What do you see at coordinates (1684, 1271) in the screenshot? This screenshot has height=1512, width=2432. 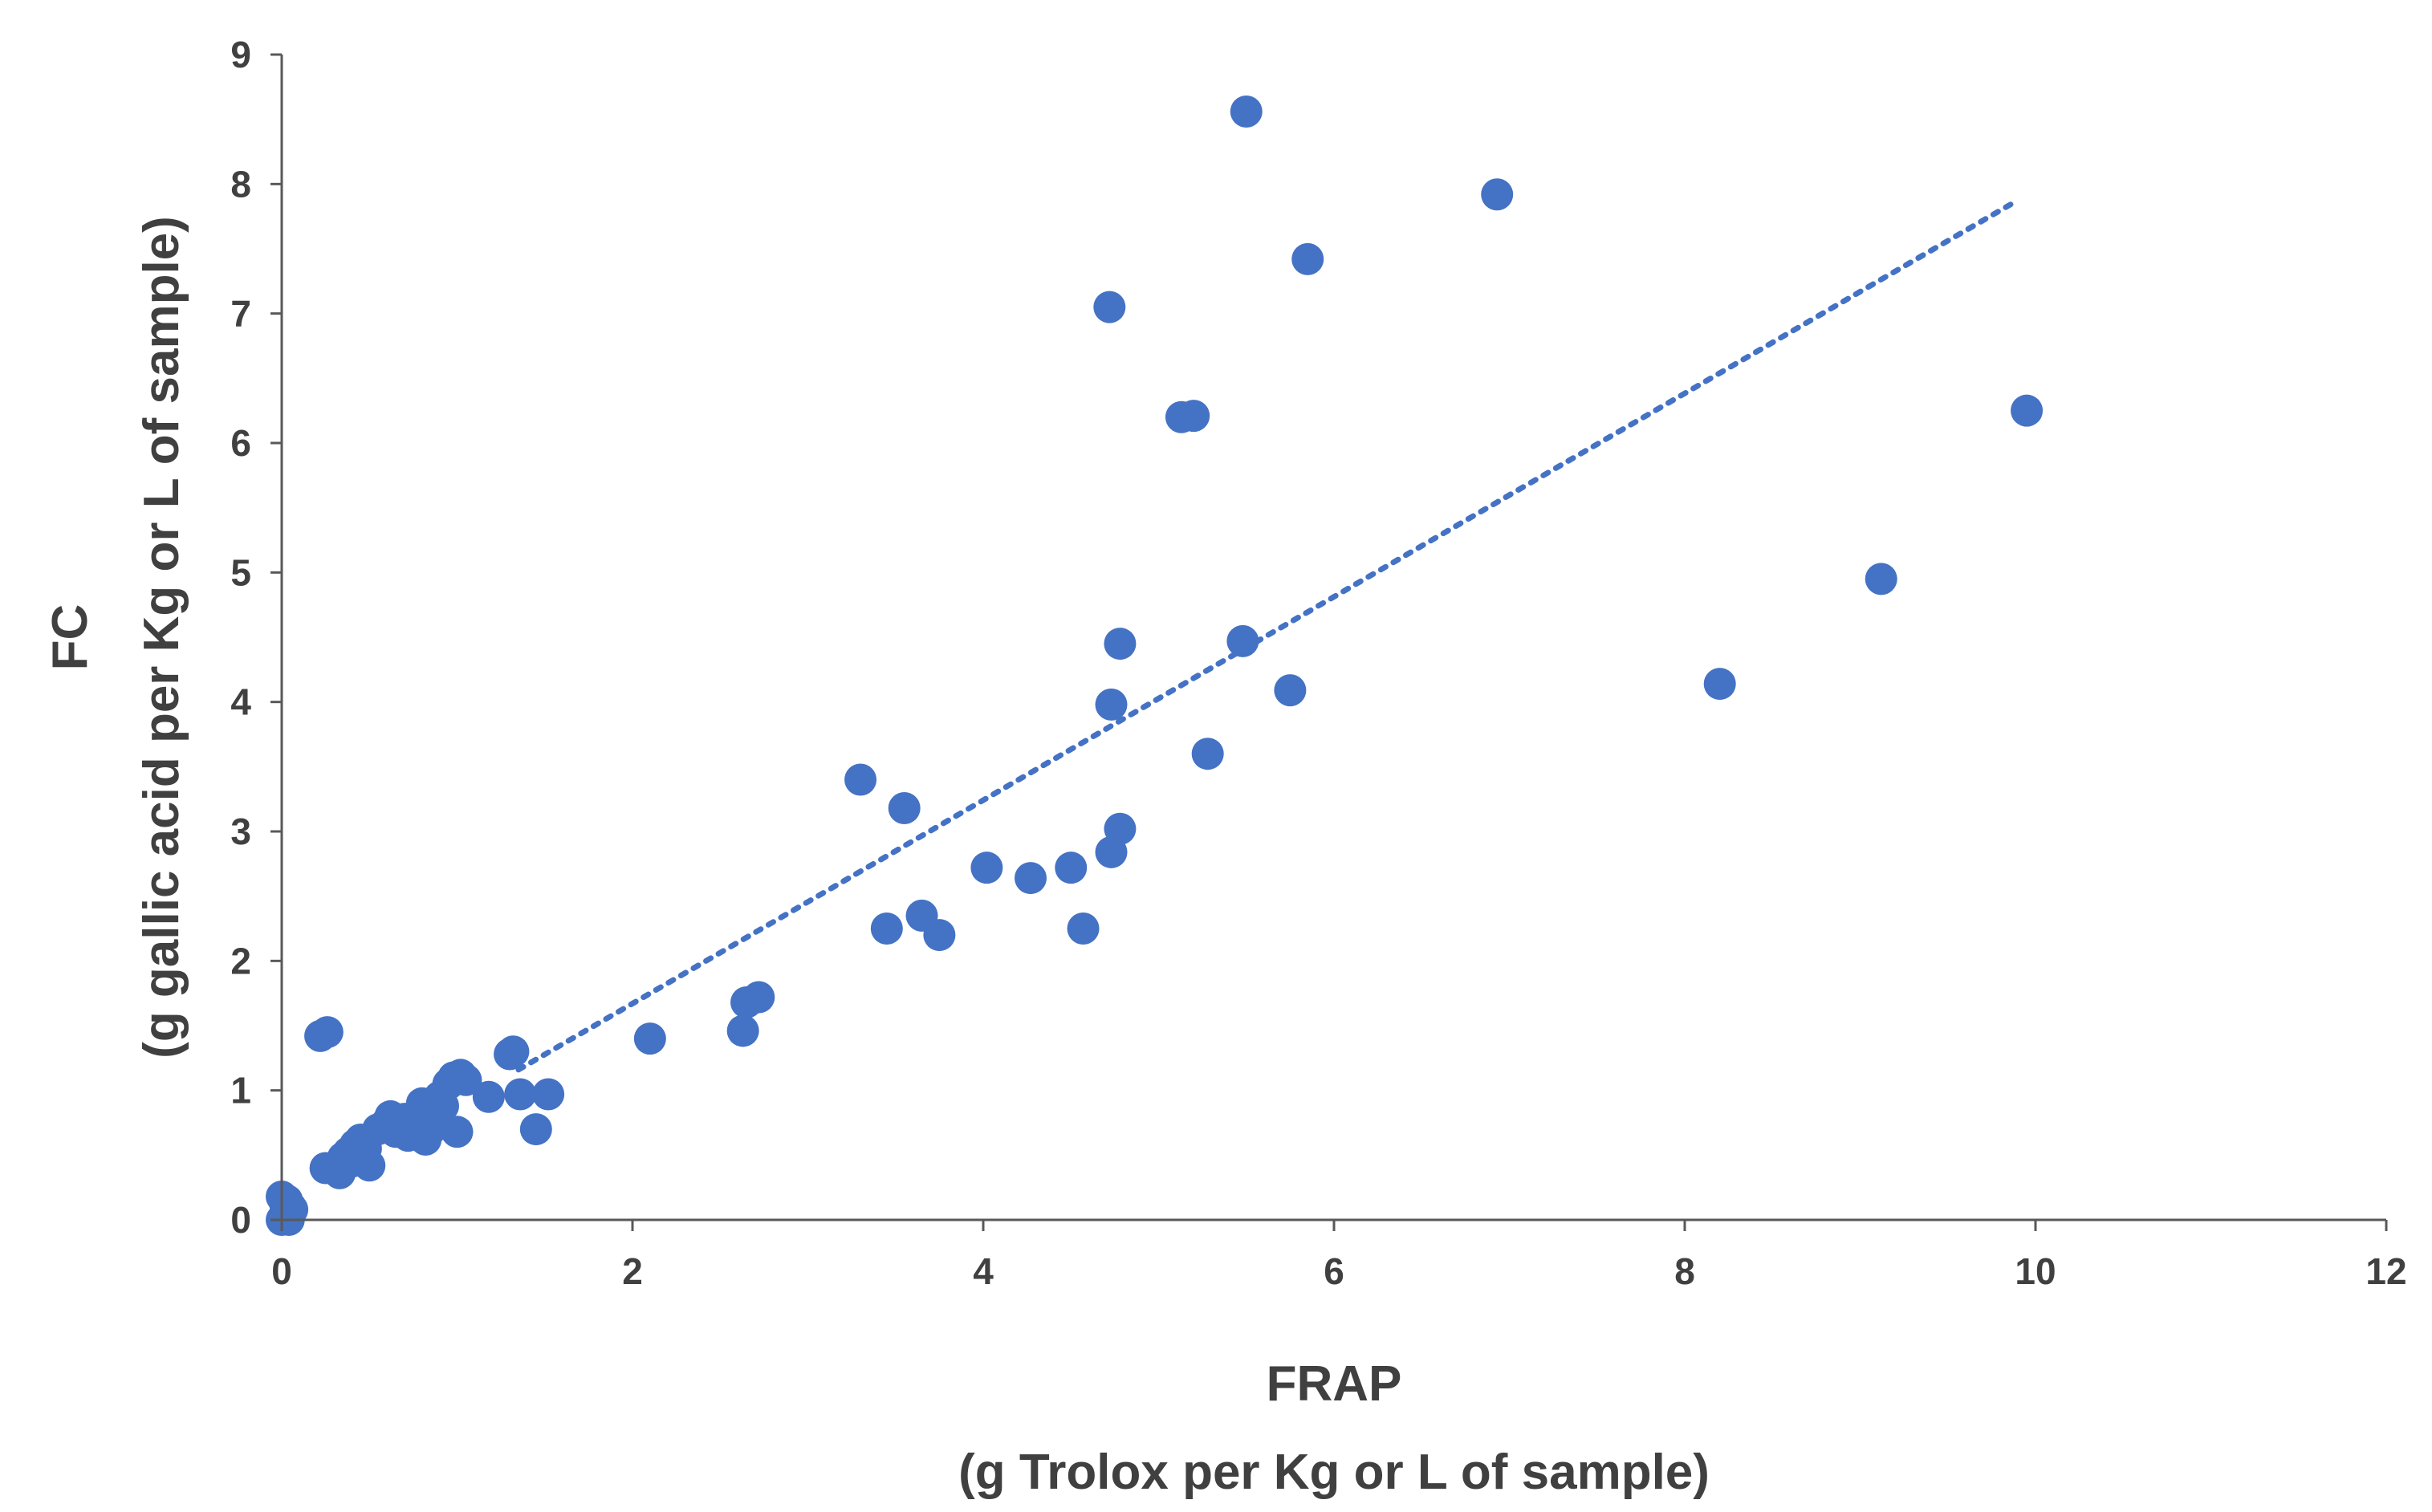 I see `x-tick-label: 8` at bounding box center [1684, 1271].